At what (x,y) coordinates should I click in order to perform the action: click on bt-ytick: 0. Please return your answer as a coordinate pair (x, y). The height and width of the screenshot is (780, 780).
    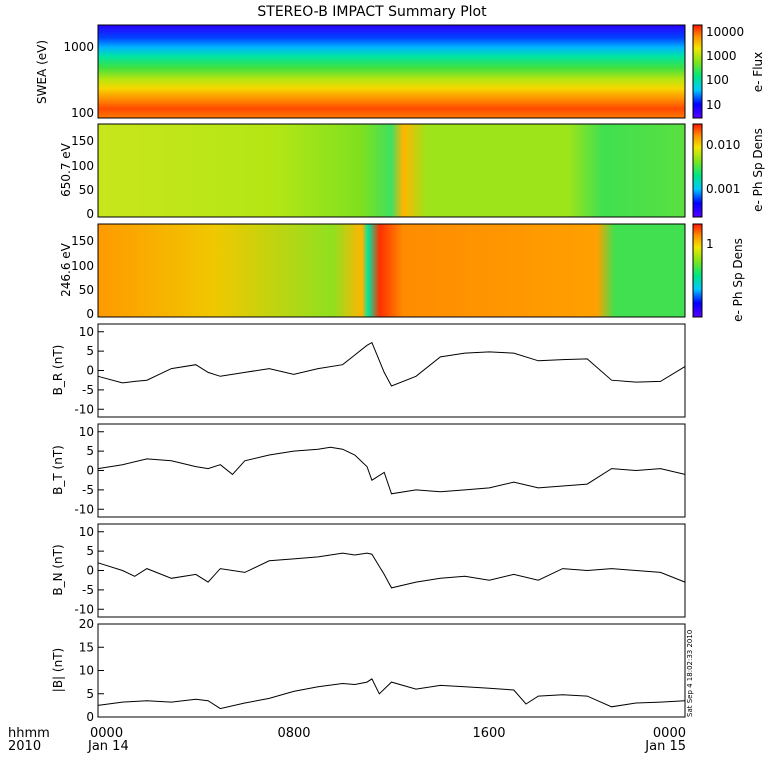
    Looking at the image, I should click on (90, 471).